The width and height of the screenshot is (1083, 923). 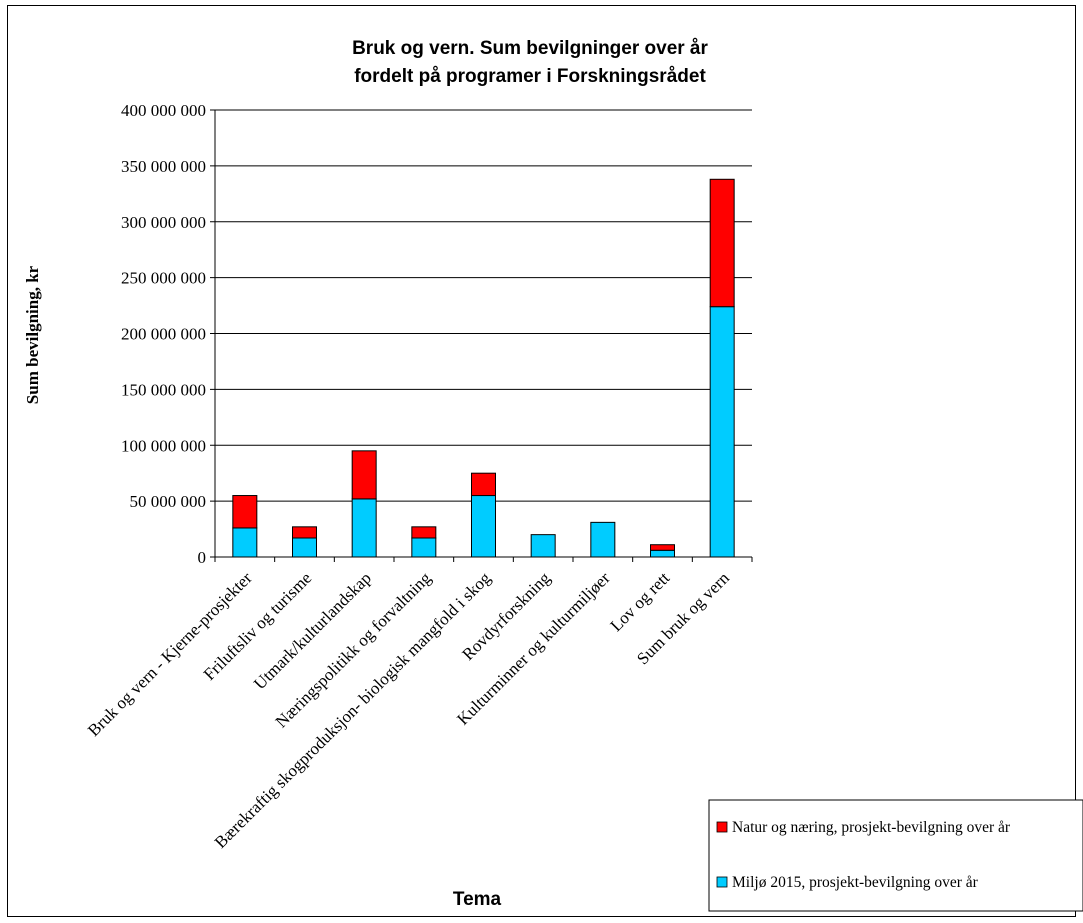 What do you see at coordinates (163, 222) in the screenshot?
I see `y-tick-label: 300 000 000` at bounding box center [163, 222].